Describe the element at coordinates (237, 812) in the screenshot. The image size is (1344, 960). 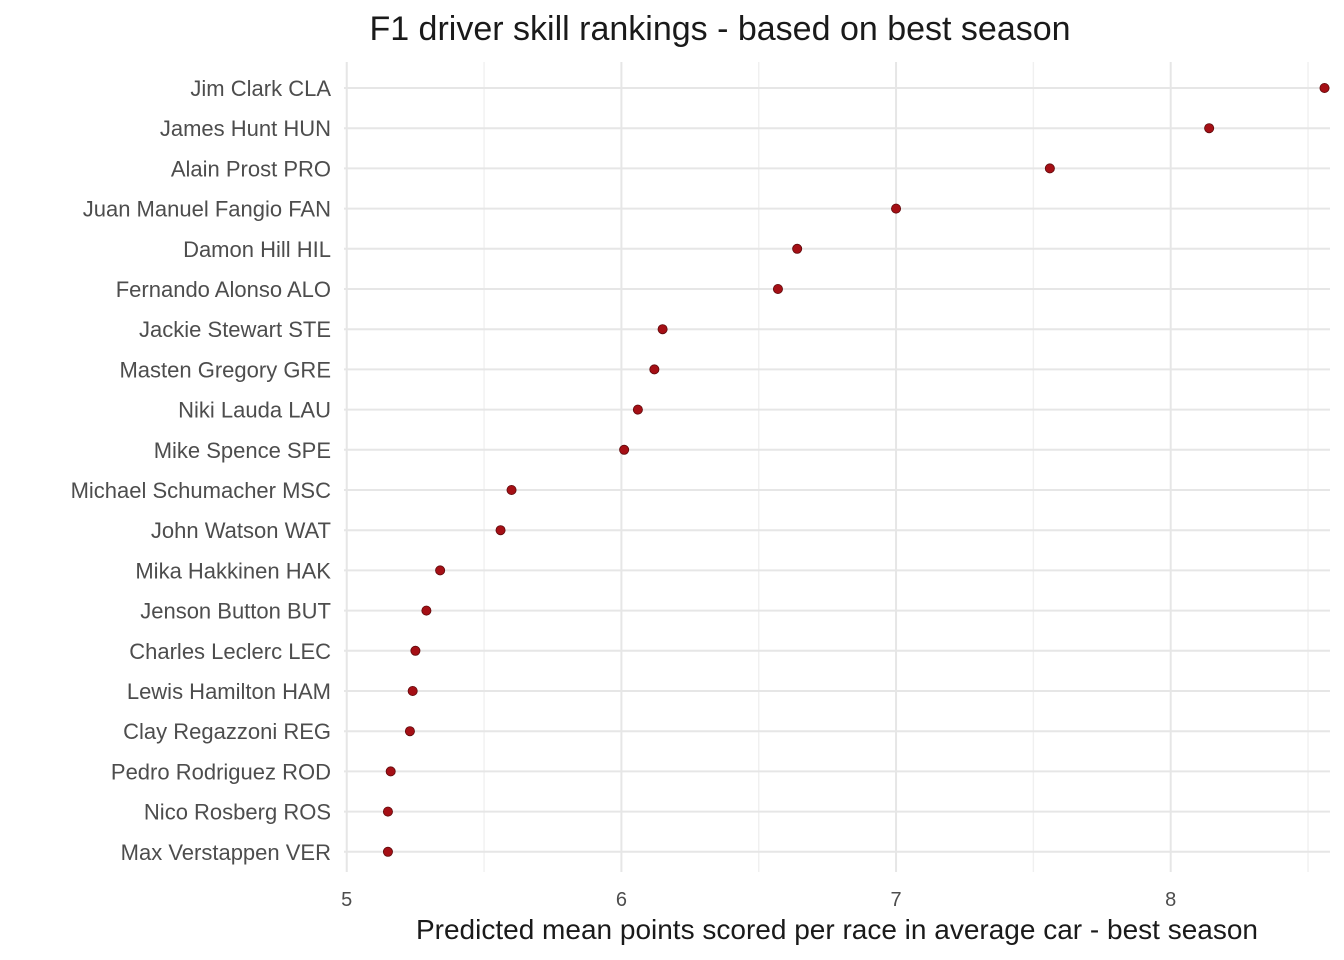
I see `y-tick-label: Nico Rosberg ROS` at that location.